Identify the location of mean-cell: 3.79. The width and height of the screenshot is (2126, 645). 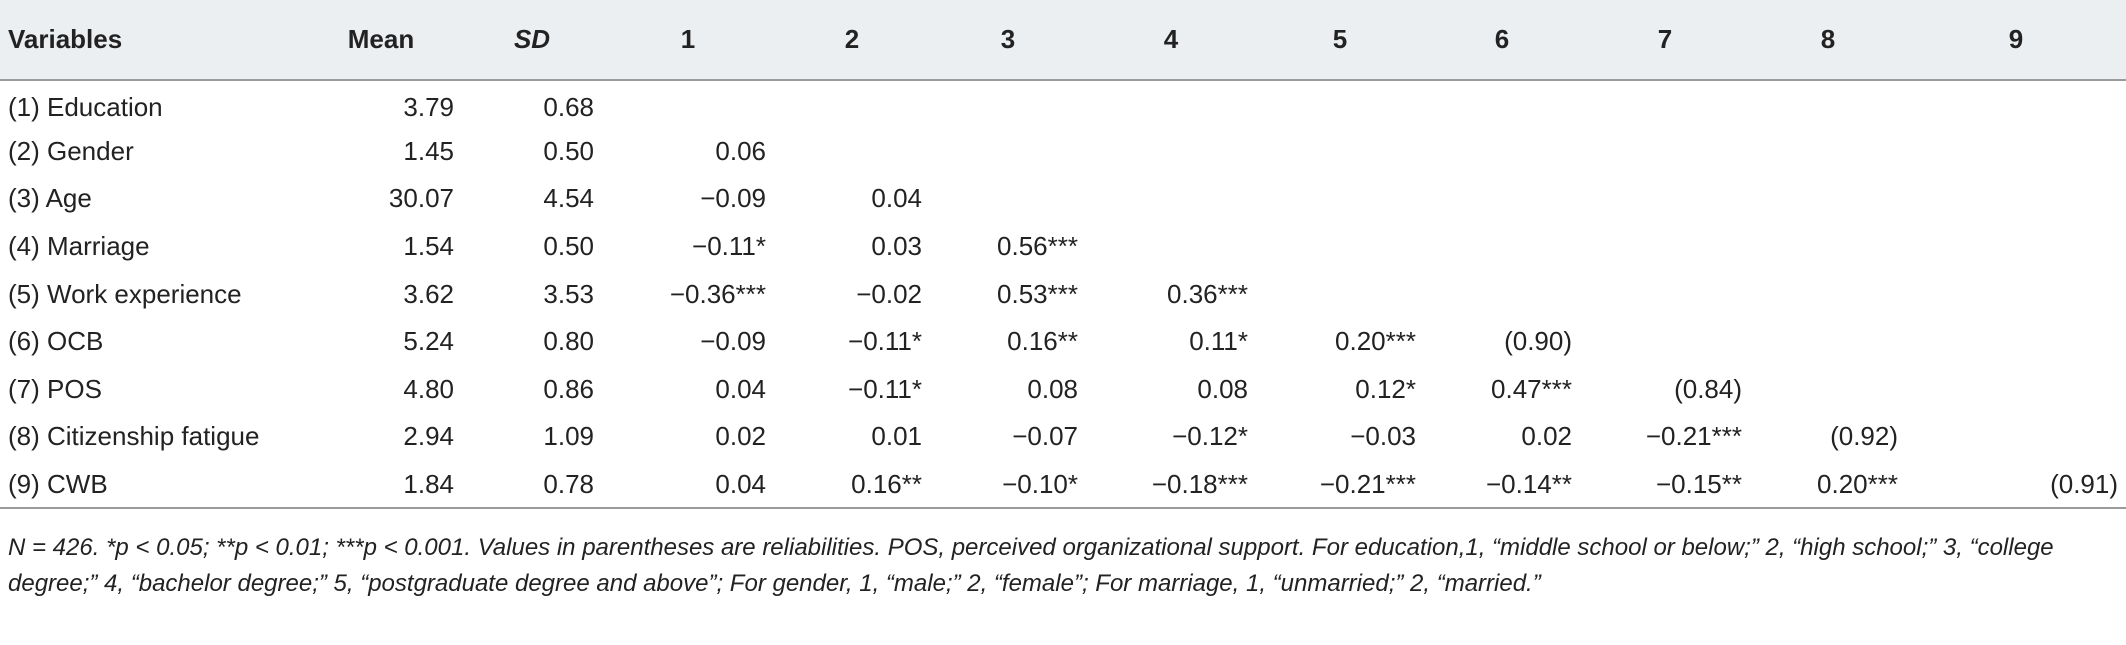
(428, 106).